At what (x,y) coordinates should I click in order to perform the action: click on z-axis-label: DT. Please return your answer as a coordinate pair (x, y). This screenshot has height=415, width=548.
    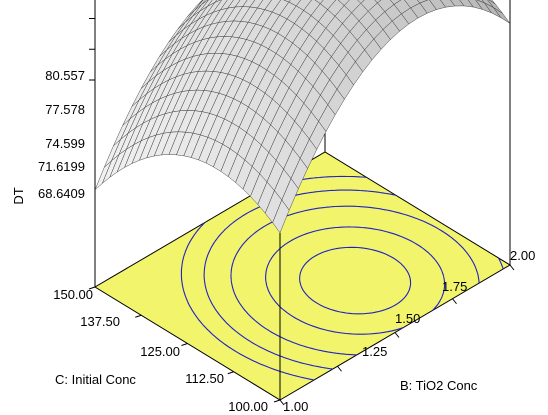
    Looking at the image, I should click on (18, 195).